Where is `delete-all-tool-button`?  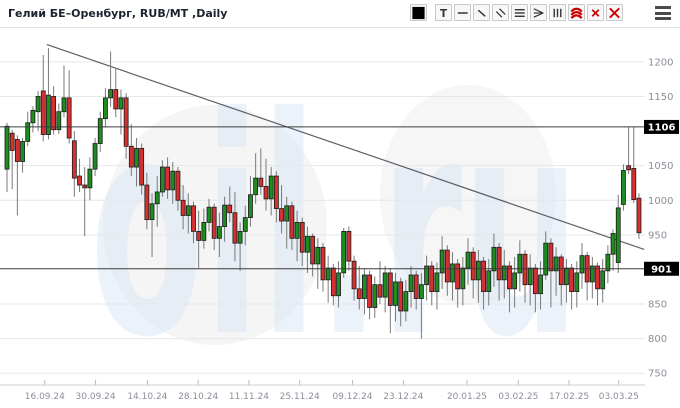
delete-all-tool-button is located at coordinates (614, 12).